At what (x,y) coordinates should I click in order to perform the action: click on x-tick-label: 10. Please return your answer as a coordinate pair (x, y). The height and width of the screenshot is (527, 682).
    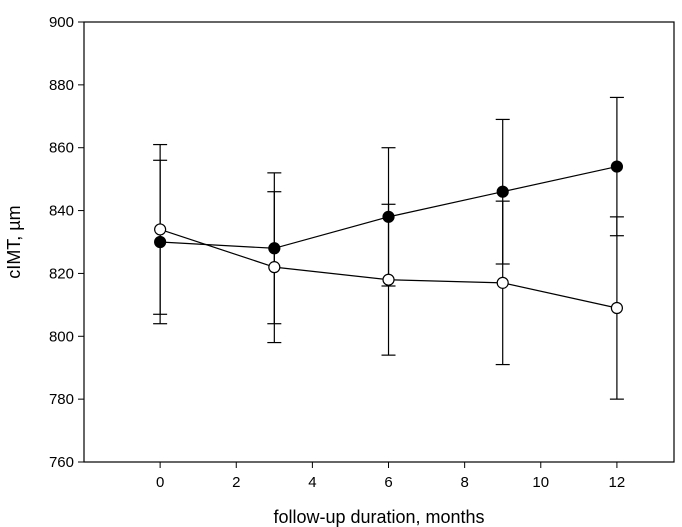
    Looking at the image, I should click on (540, 482).